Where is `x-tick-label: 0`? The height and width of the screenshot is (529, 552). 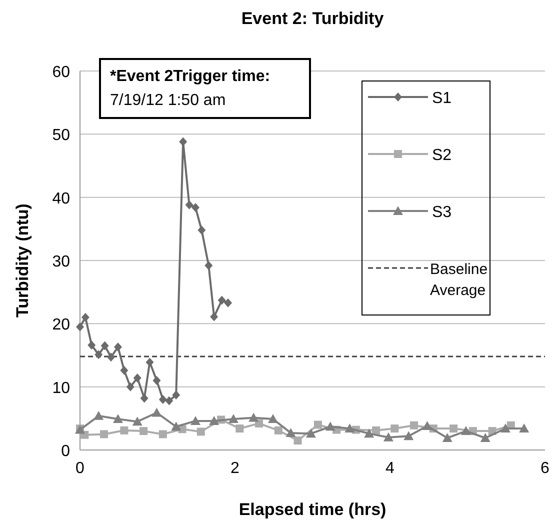
x-tick-label: 0 is located at coordinates (80, 468).